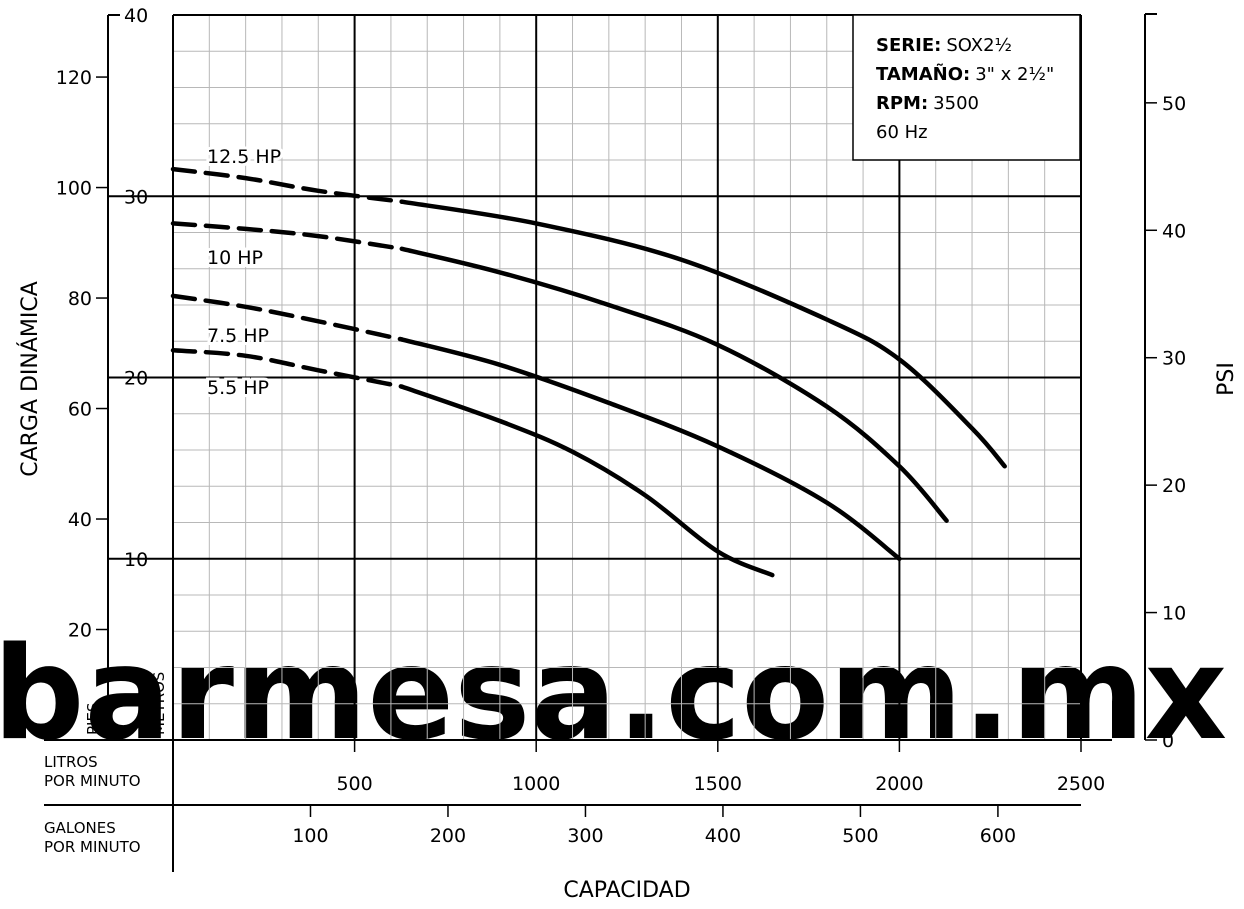 The width and height of the screenshot is (1244, 909). Describe the element at coordinates (238, 336) in the screenshot. I see `curve-label: 7.5 HP` at that location.